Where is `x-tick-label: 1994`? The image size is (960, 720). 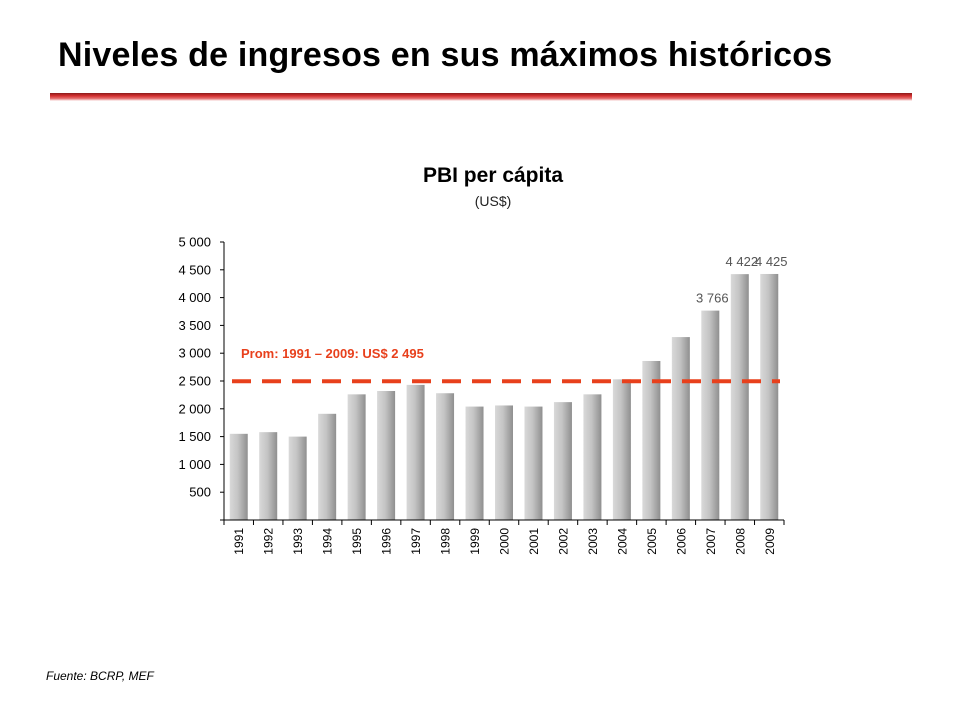 x-tick-label: 1994 is located at coordinates (328, 541).